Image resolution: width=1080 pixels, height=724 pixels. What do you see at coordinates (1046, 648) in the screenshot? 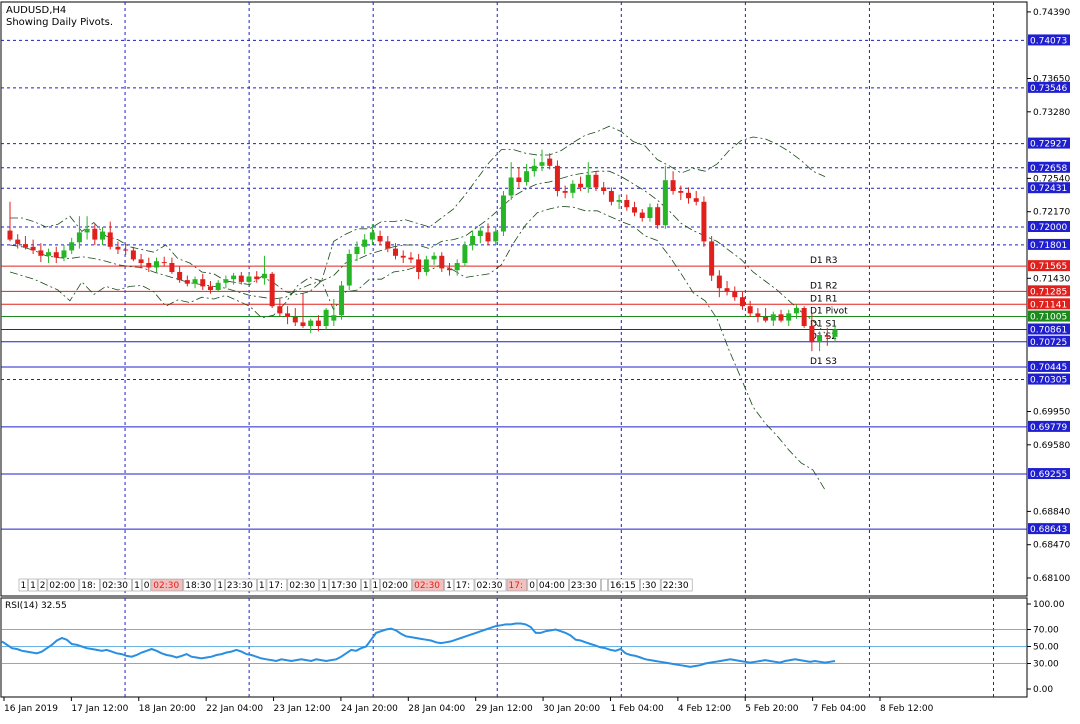
I see `rsi-axis-label: 50.00` at bounding box center [1046, 648].